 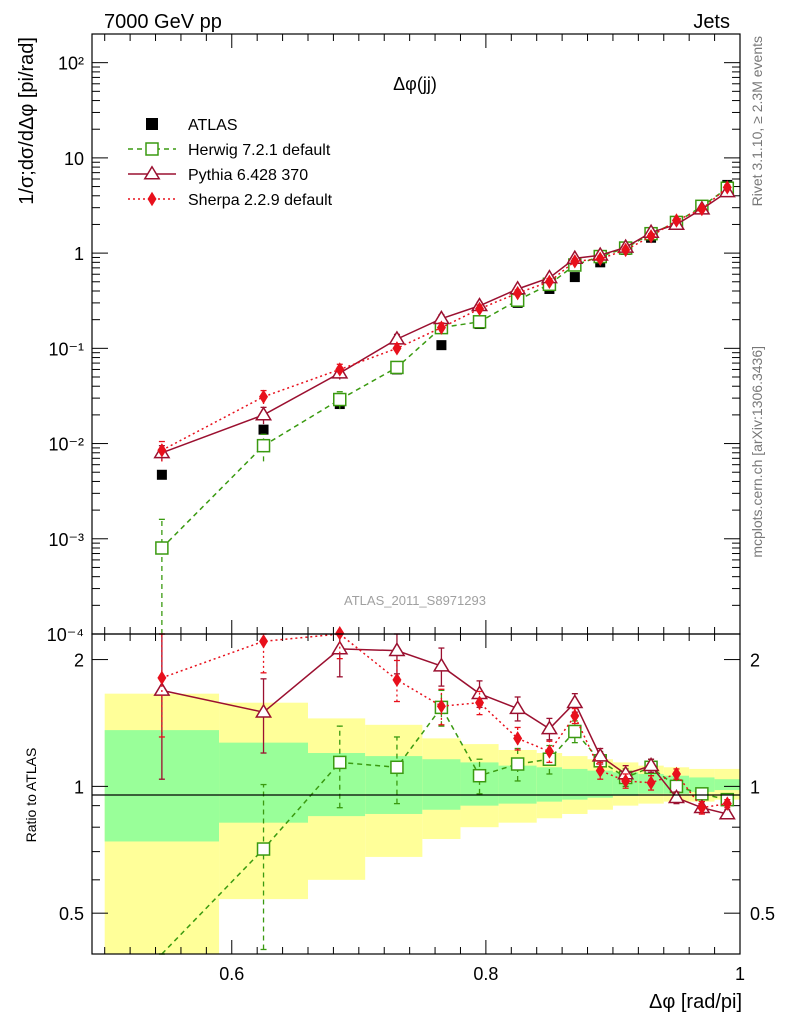 What do you see at coordinates (74, 159) in the screenshot?
I see `y-tick-label: 10` at bounding box center [74, 159].